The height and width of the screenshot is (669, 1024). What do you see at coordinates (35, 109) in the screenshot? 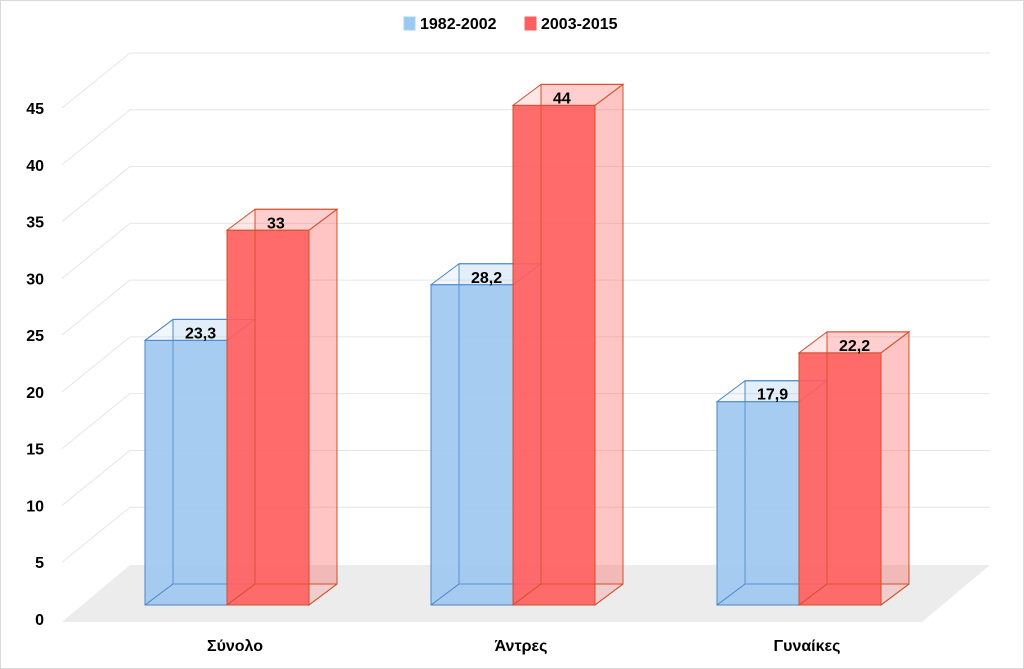
I see `y-tick-label: 45` at bounding box center [35, 109].